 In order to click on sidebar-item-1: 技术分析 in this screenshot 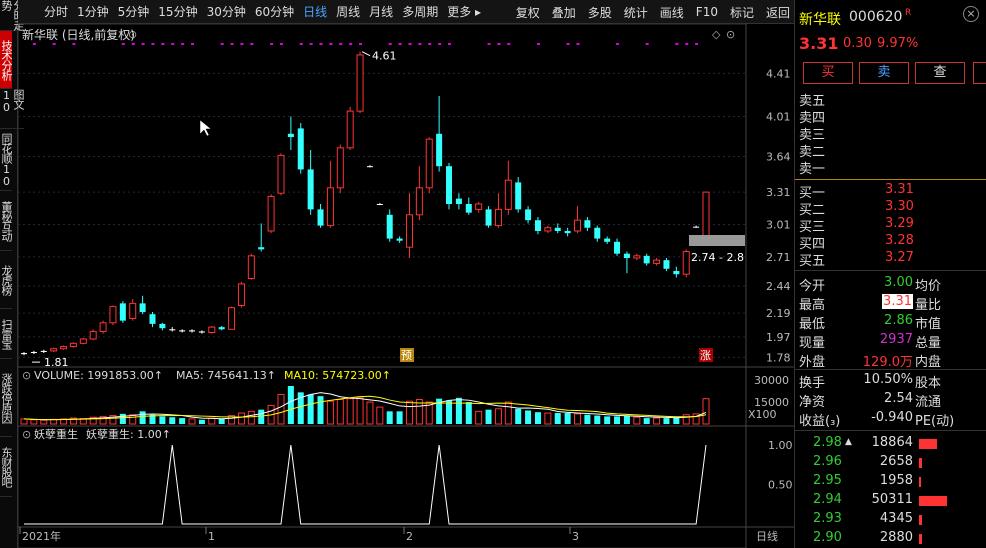, I will do `click(6, 60)`.